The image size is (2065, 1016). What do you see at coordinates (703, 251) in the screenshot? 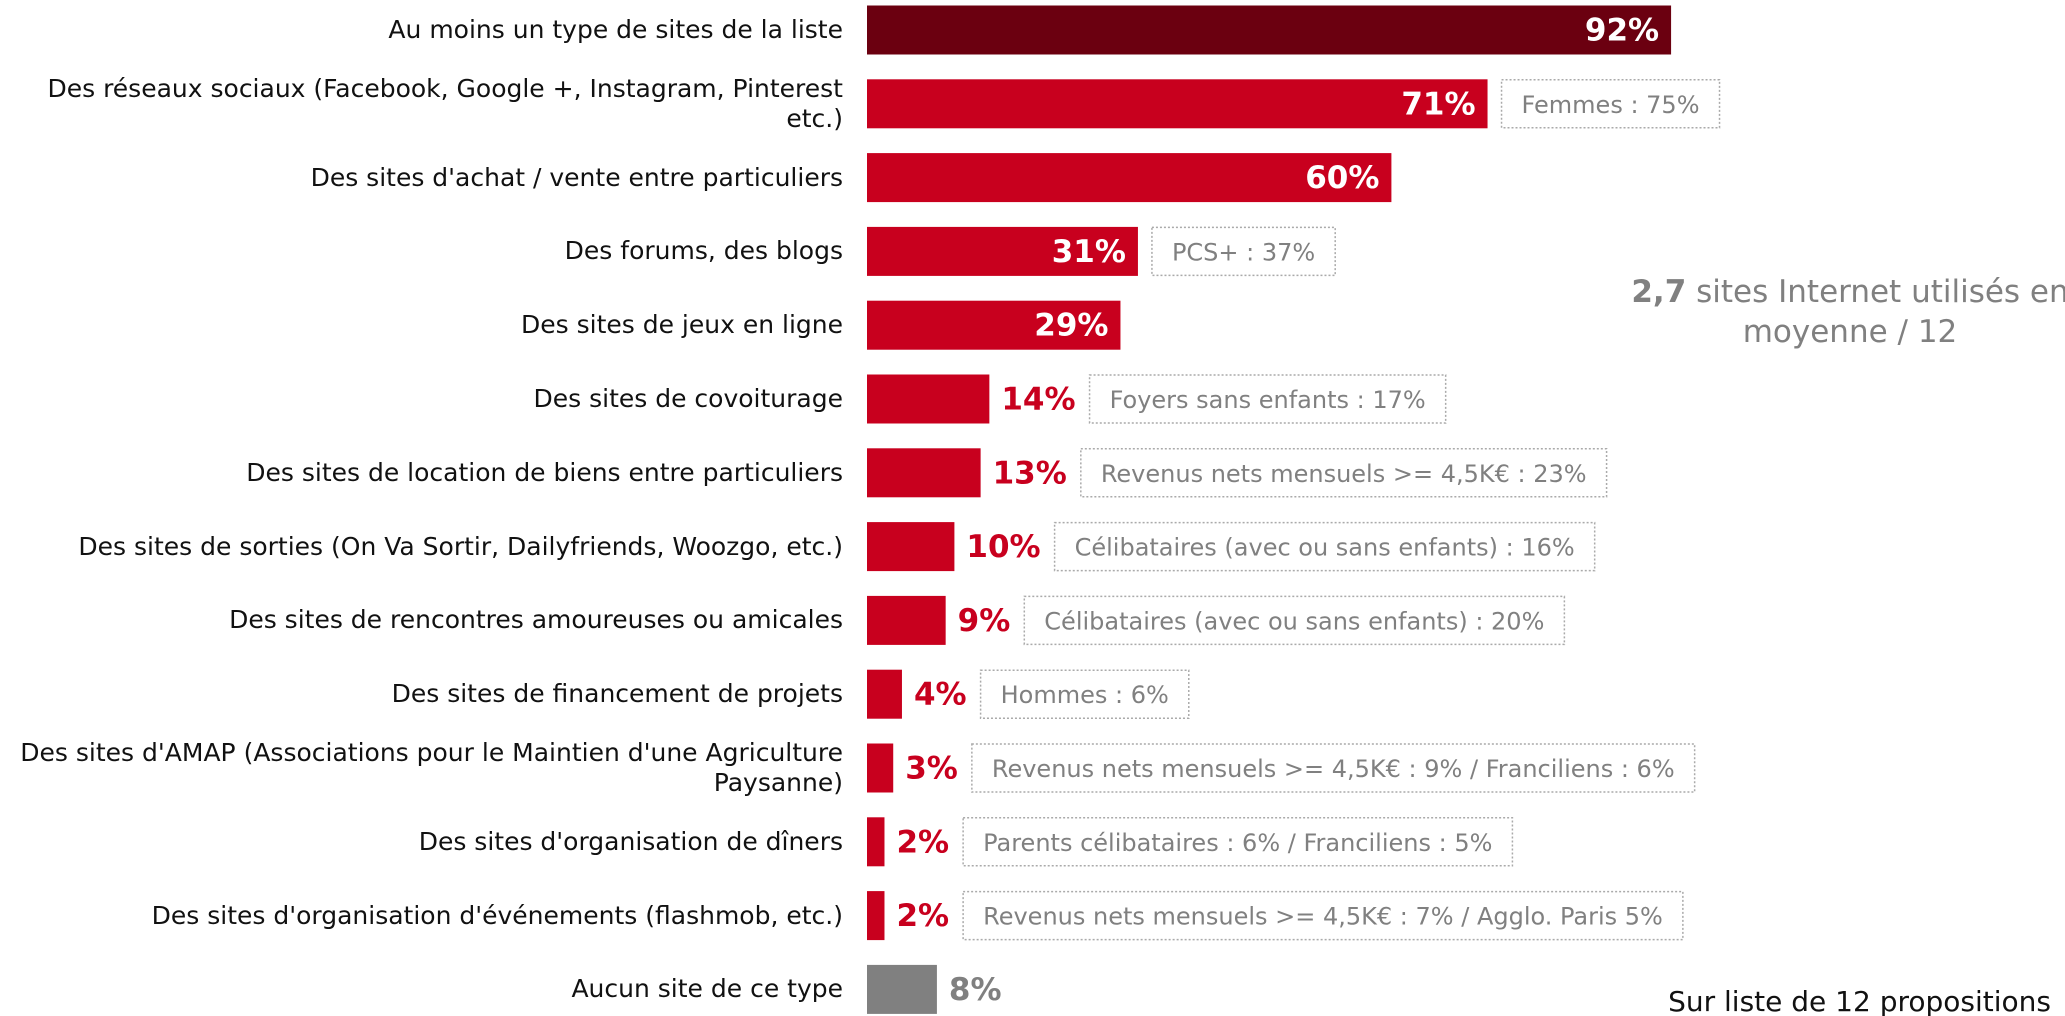
I see `category-label: Des forums, des blogs` at bounding box center [703, 251].